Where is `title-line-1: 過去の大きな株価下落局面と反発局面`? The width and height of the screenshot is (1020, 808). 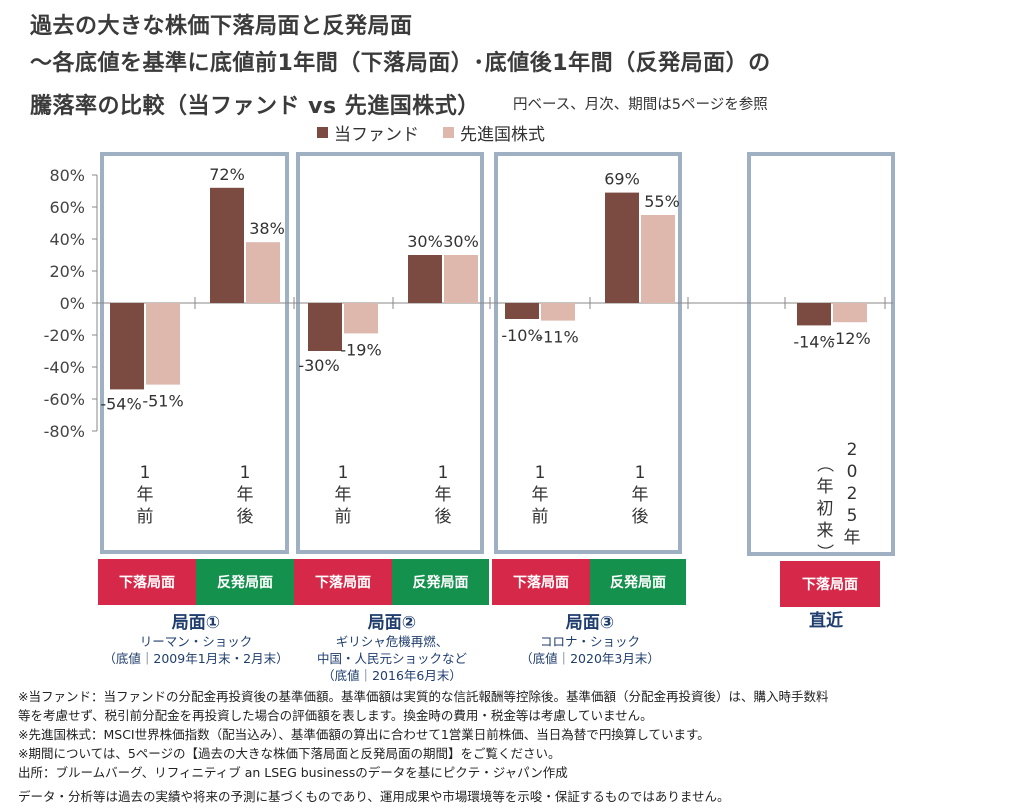
title-line-1: 過去の大きな株価下落局面と反発局面 is located at coordinates (221, 26).